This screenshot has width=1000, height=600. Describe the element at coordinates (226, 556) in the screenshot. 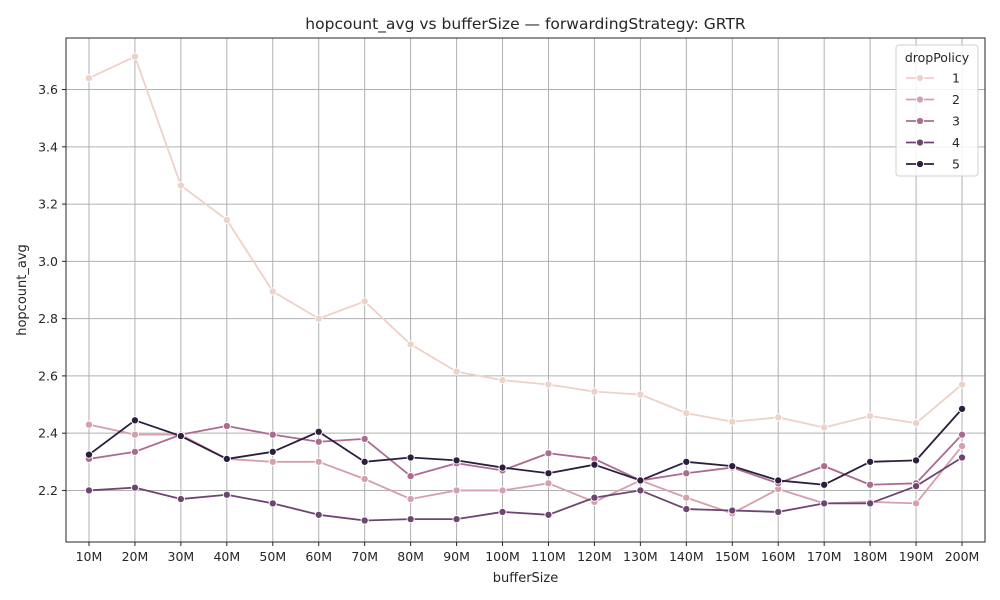

I see `x-tick-label: 40M` at that location.